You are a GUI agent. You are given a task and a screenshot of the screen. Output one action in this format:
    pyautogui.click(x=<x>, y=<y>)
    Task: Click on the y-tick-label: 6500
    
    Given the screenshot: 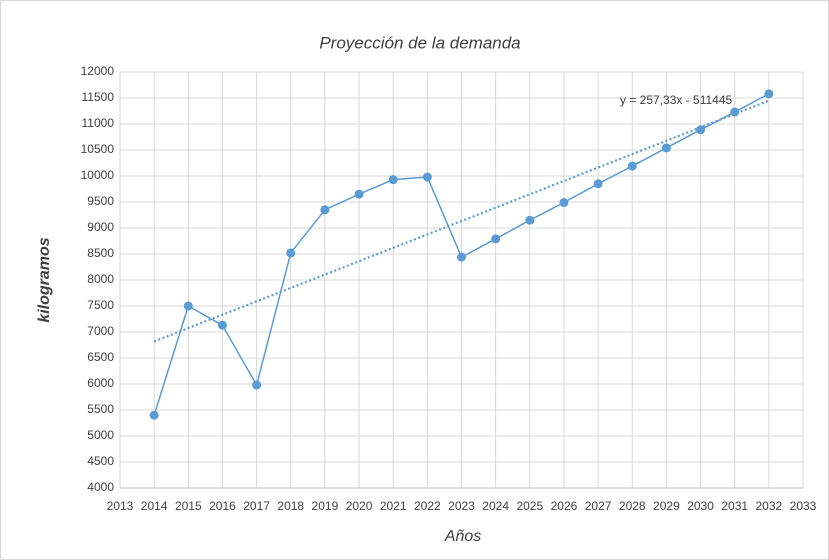 What is the action you would take?
    pyautogui.click(x=100, y=357)
    